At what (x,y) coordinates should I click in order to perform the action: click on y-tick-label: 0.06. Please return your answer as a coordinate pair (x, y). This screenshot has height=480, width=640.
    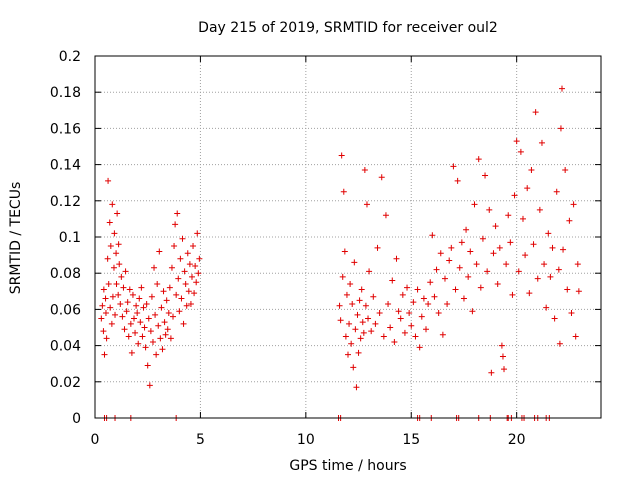
    Looking at the image, I should click on (65, 310).